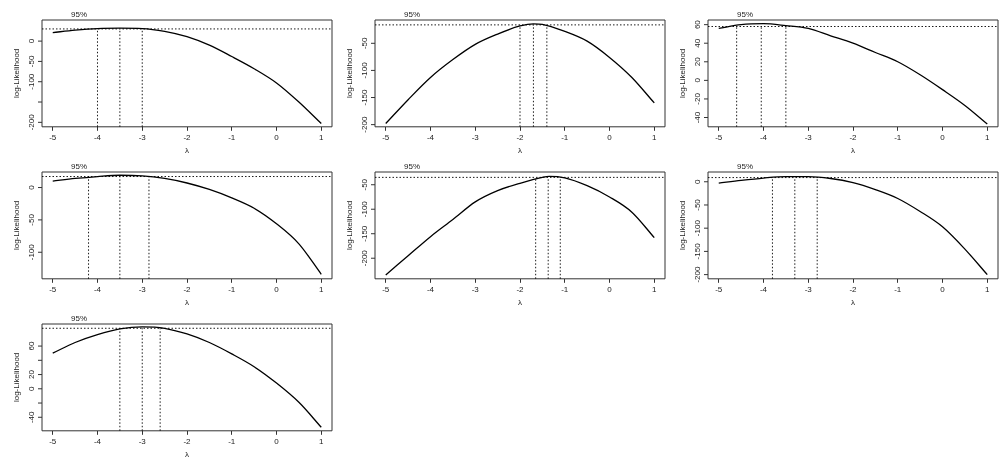  Describe the element at coordinates (698, 43) in the screenshot. I see `y-tick-label: 40` at that location.